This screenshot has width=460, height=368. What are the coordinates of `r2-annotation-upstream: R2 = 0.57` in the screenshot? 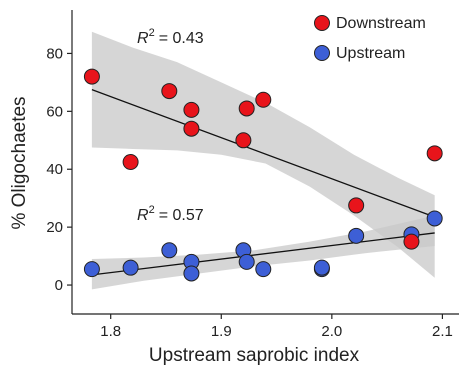 It's located at (170, 214).